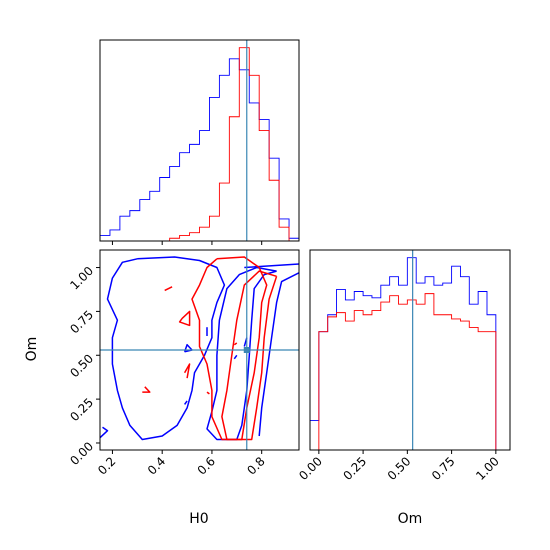  Describe the element at coordinates (487, 468) in the screenshot. I see `om-hist-xticklabel-4: 1.00` at that location.